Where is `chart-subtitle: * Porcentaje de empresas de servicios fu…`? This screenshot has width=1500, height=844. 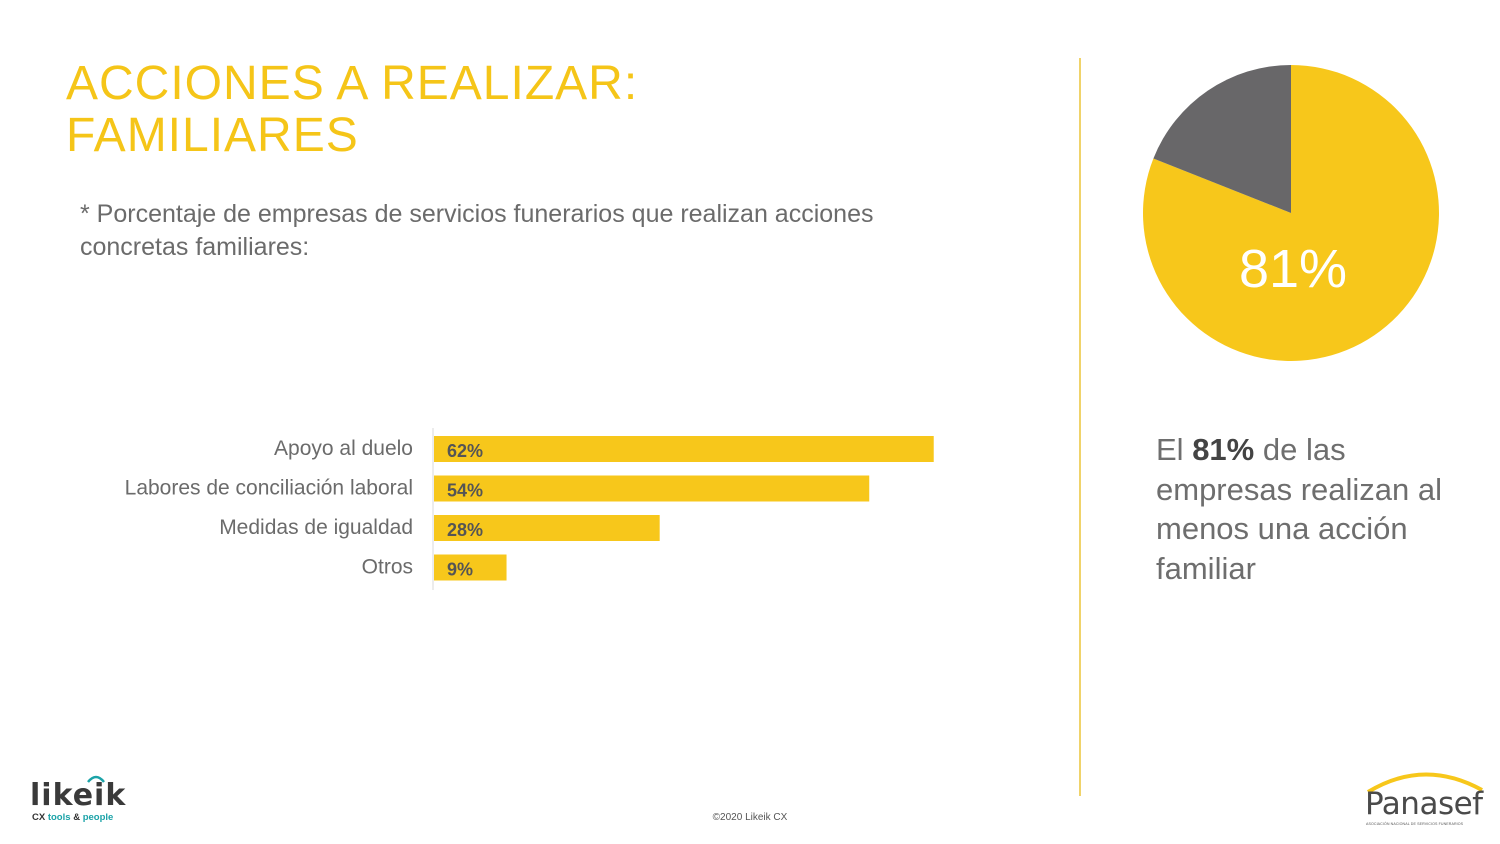 chart-subtitle: * Porcentaje de empresas de servicios fu… is located at coordinates (477, 230).